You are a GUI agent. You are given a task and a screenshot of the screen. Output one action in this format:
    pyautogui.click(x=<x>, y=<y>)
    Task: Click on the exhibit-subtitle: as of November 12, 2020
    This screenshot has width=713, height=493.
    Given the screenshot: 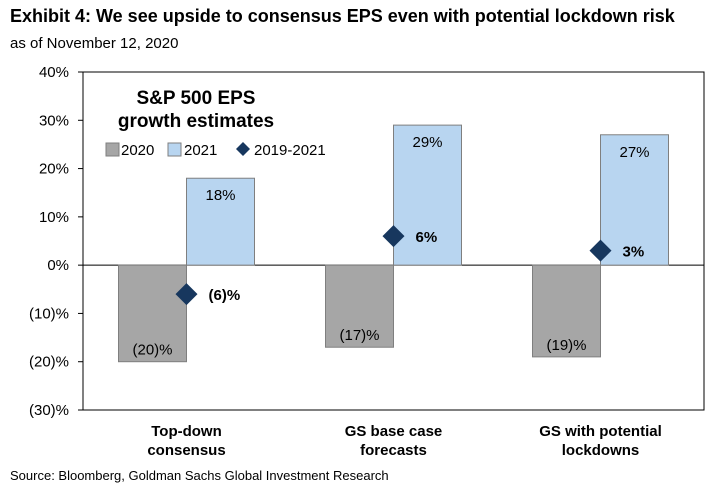 What is the action you would take?
    pyautogui.click(x=94, y=43)
    